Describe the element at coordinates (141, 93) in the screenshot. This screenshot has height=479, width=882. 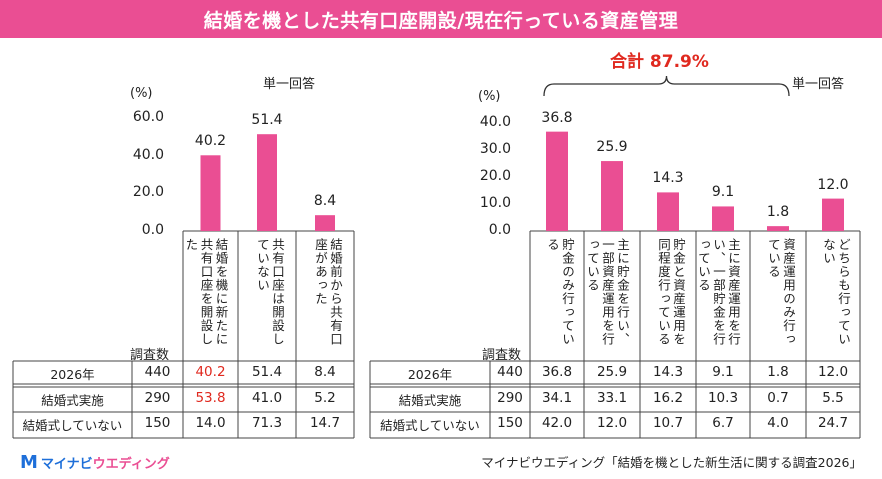
I see `left-unit-label: (%)` at that location.